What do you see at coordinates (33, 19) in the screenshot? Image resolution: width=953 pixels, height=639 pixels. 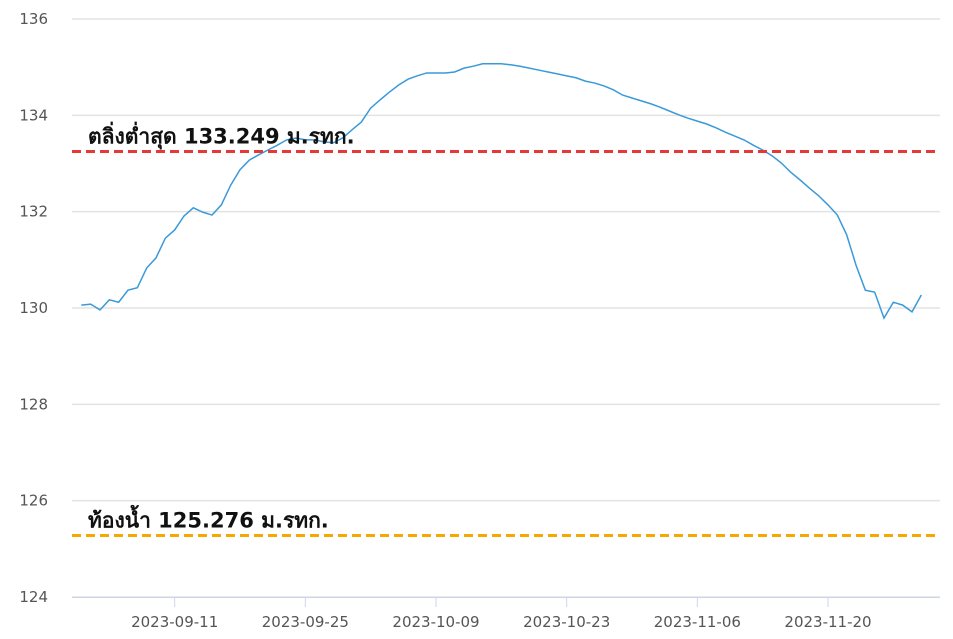 I see `y-tick-label: 136` at bounding box center [33, 19].